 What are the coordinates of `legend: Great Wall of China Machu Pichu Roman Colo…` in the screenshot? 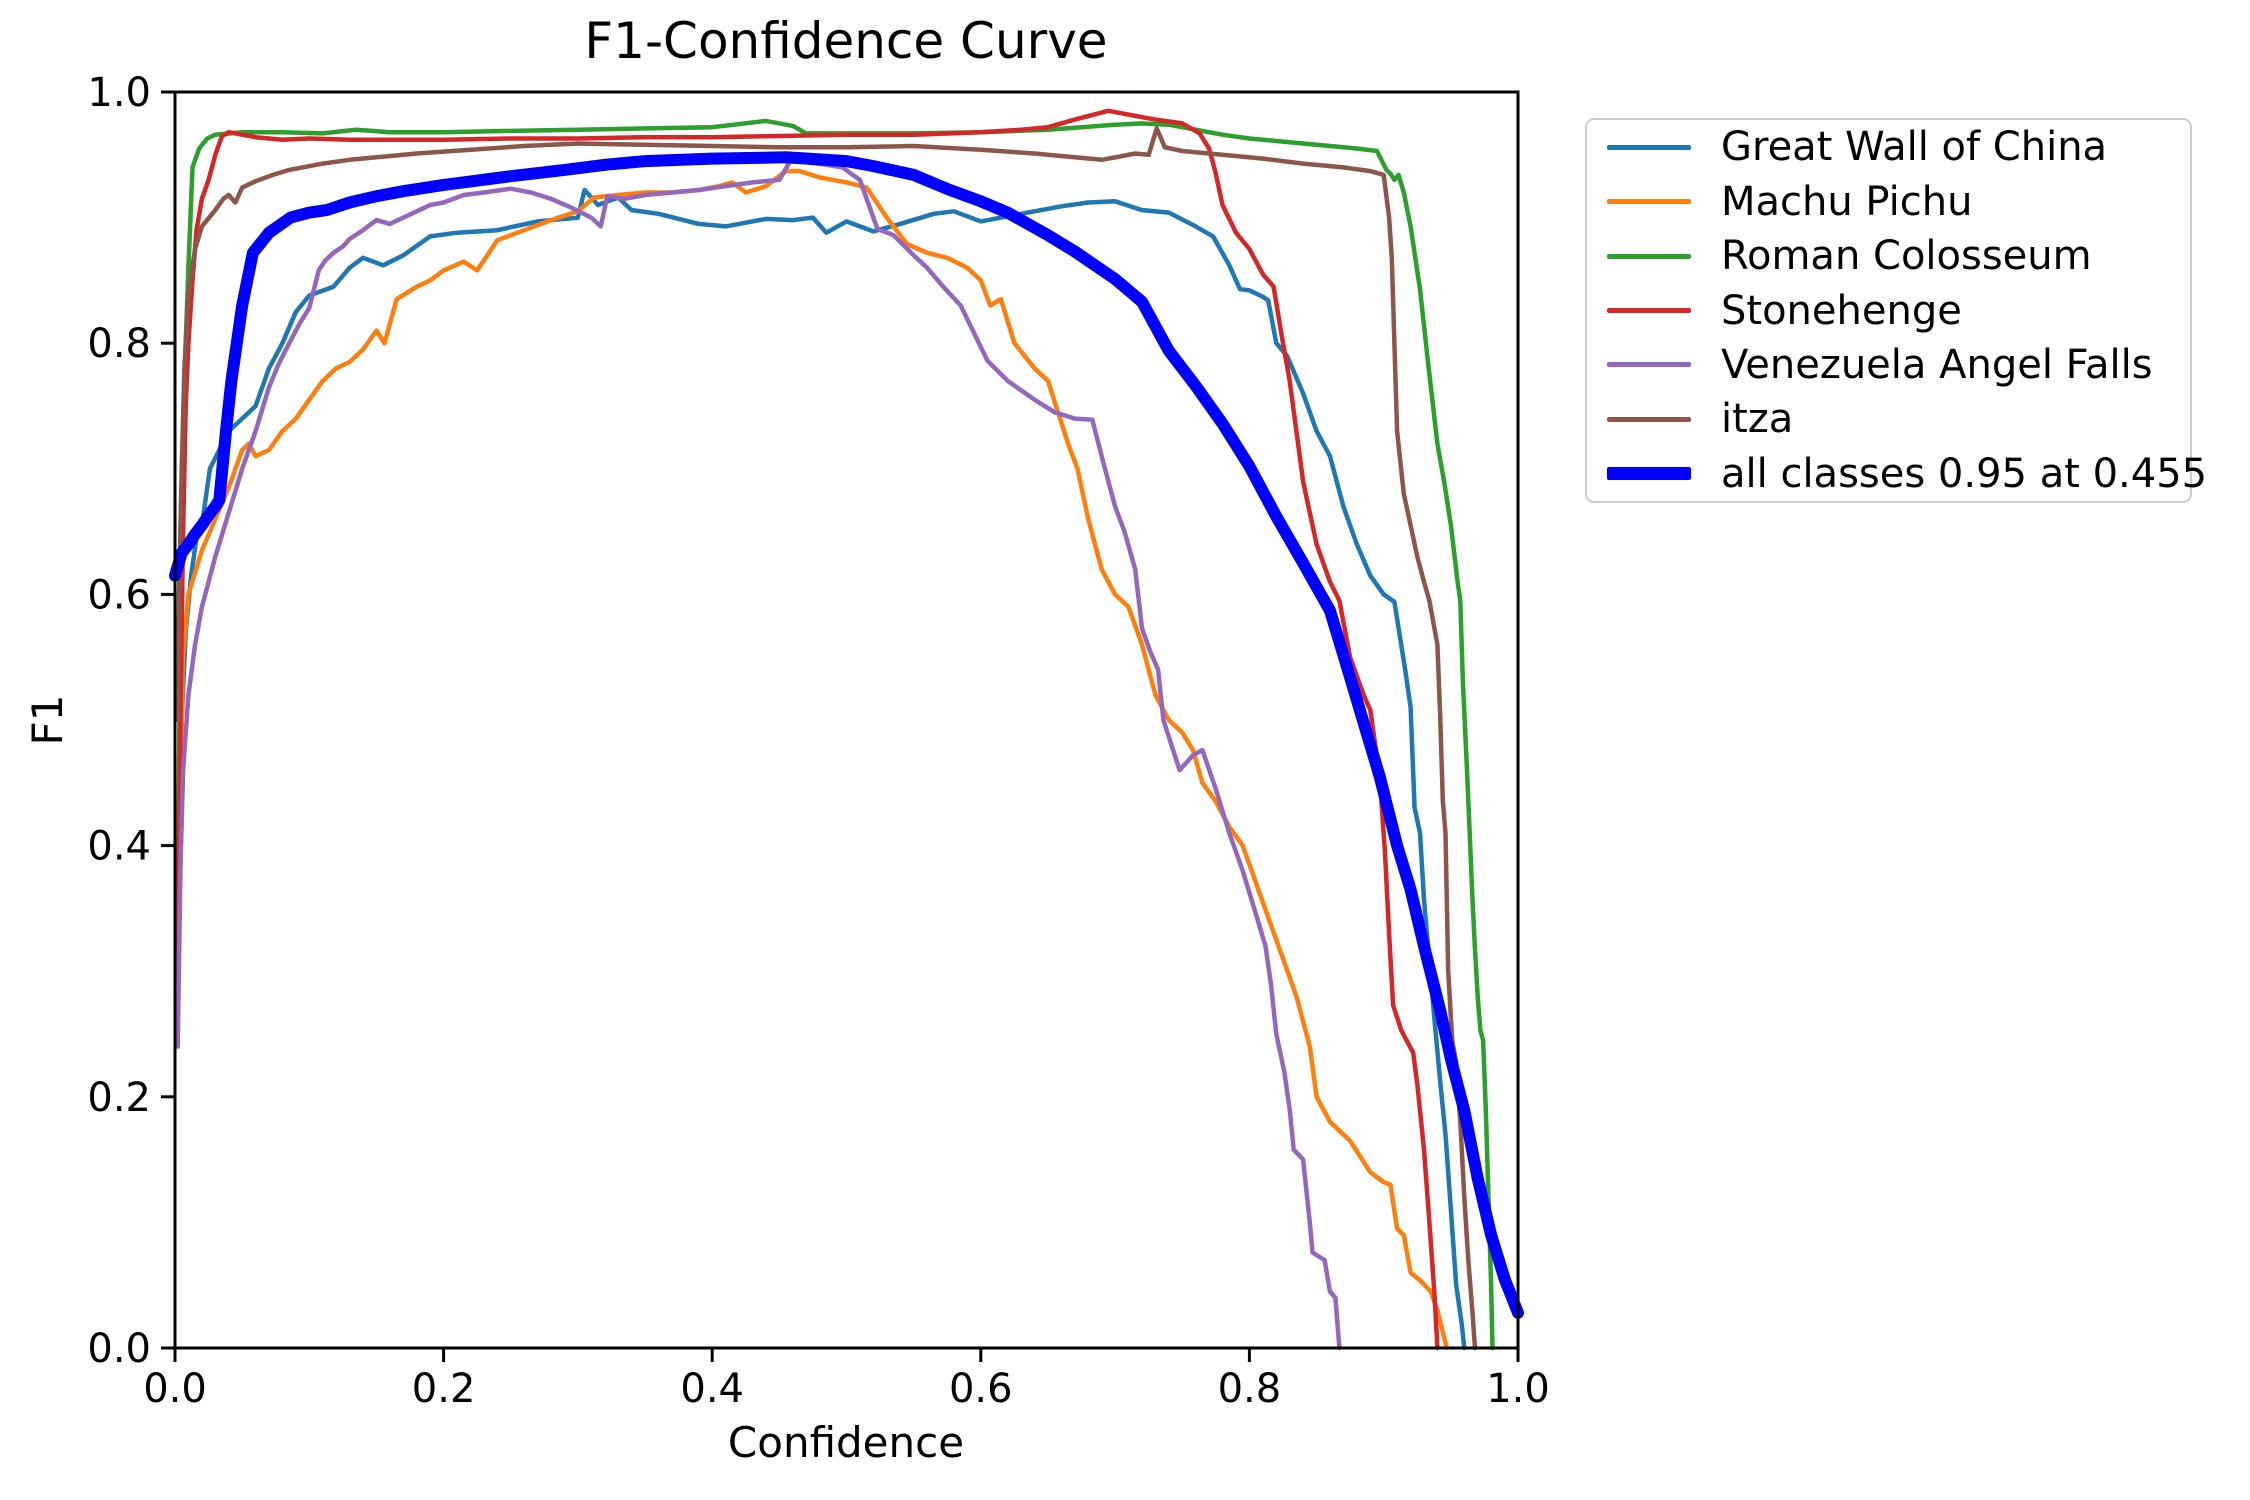 It's located at (1896, 310).